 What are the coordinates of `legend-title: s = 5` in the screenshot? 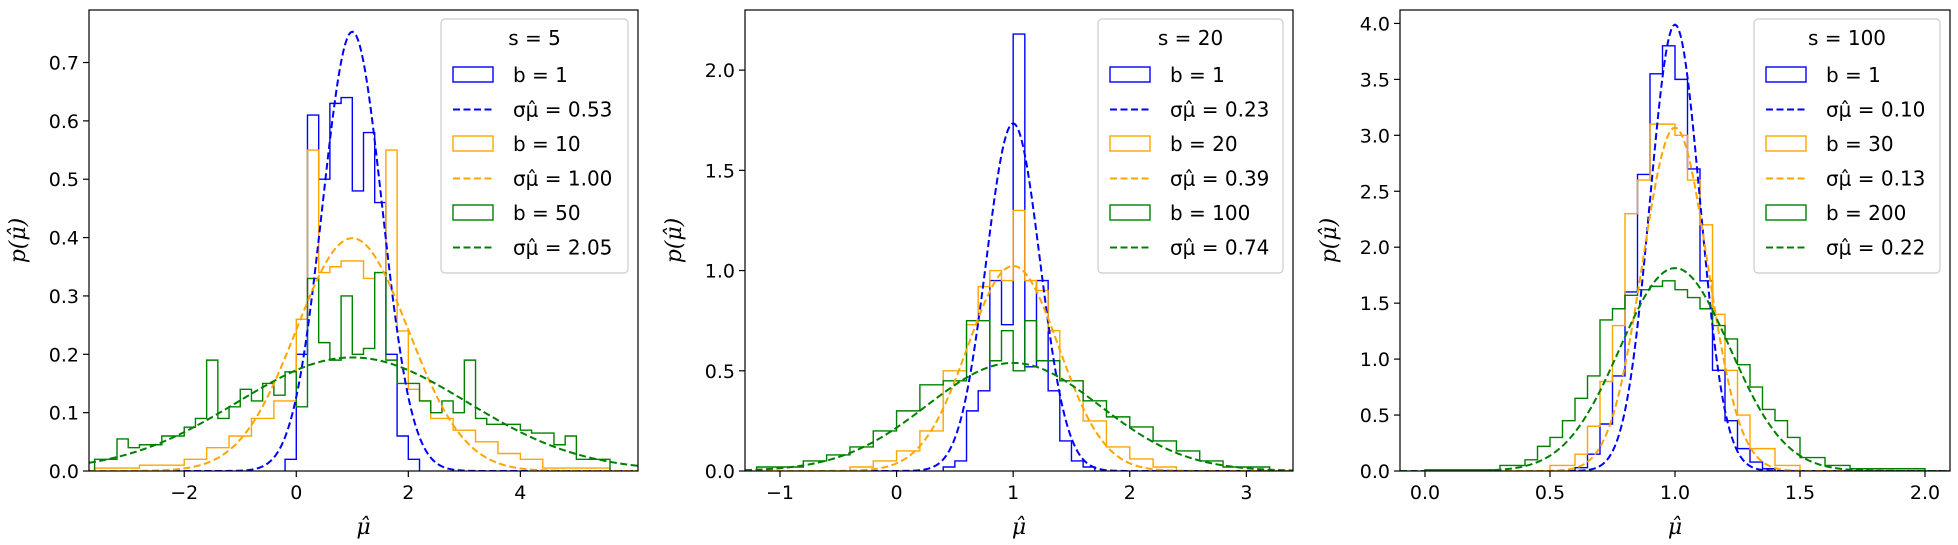 It's located at (534, 38).